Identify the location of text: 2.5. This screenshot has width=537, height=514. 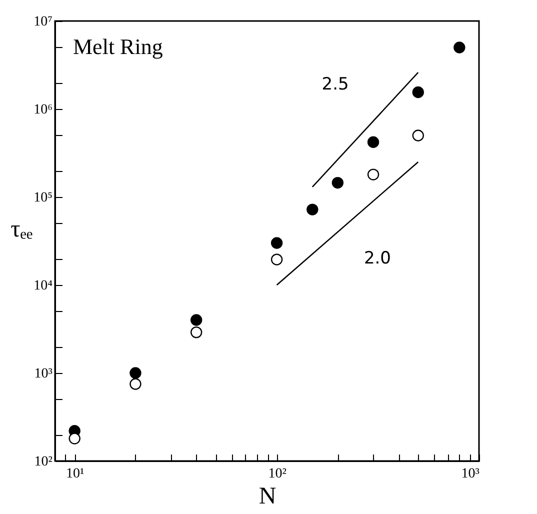
(335, 84).